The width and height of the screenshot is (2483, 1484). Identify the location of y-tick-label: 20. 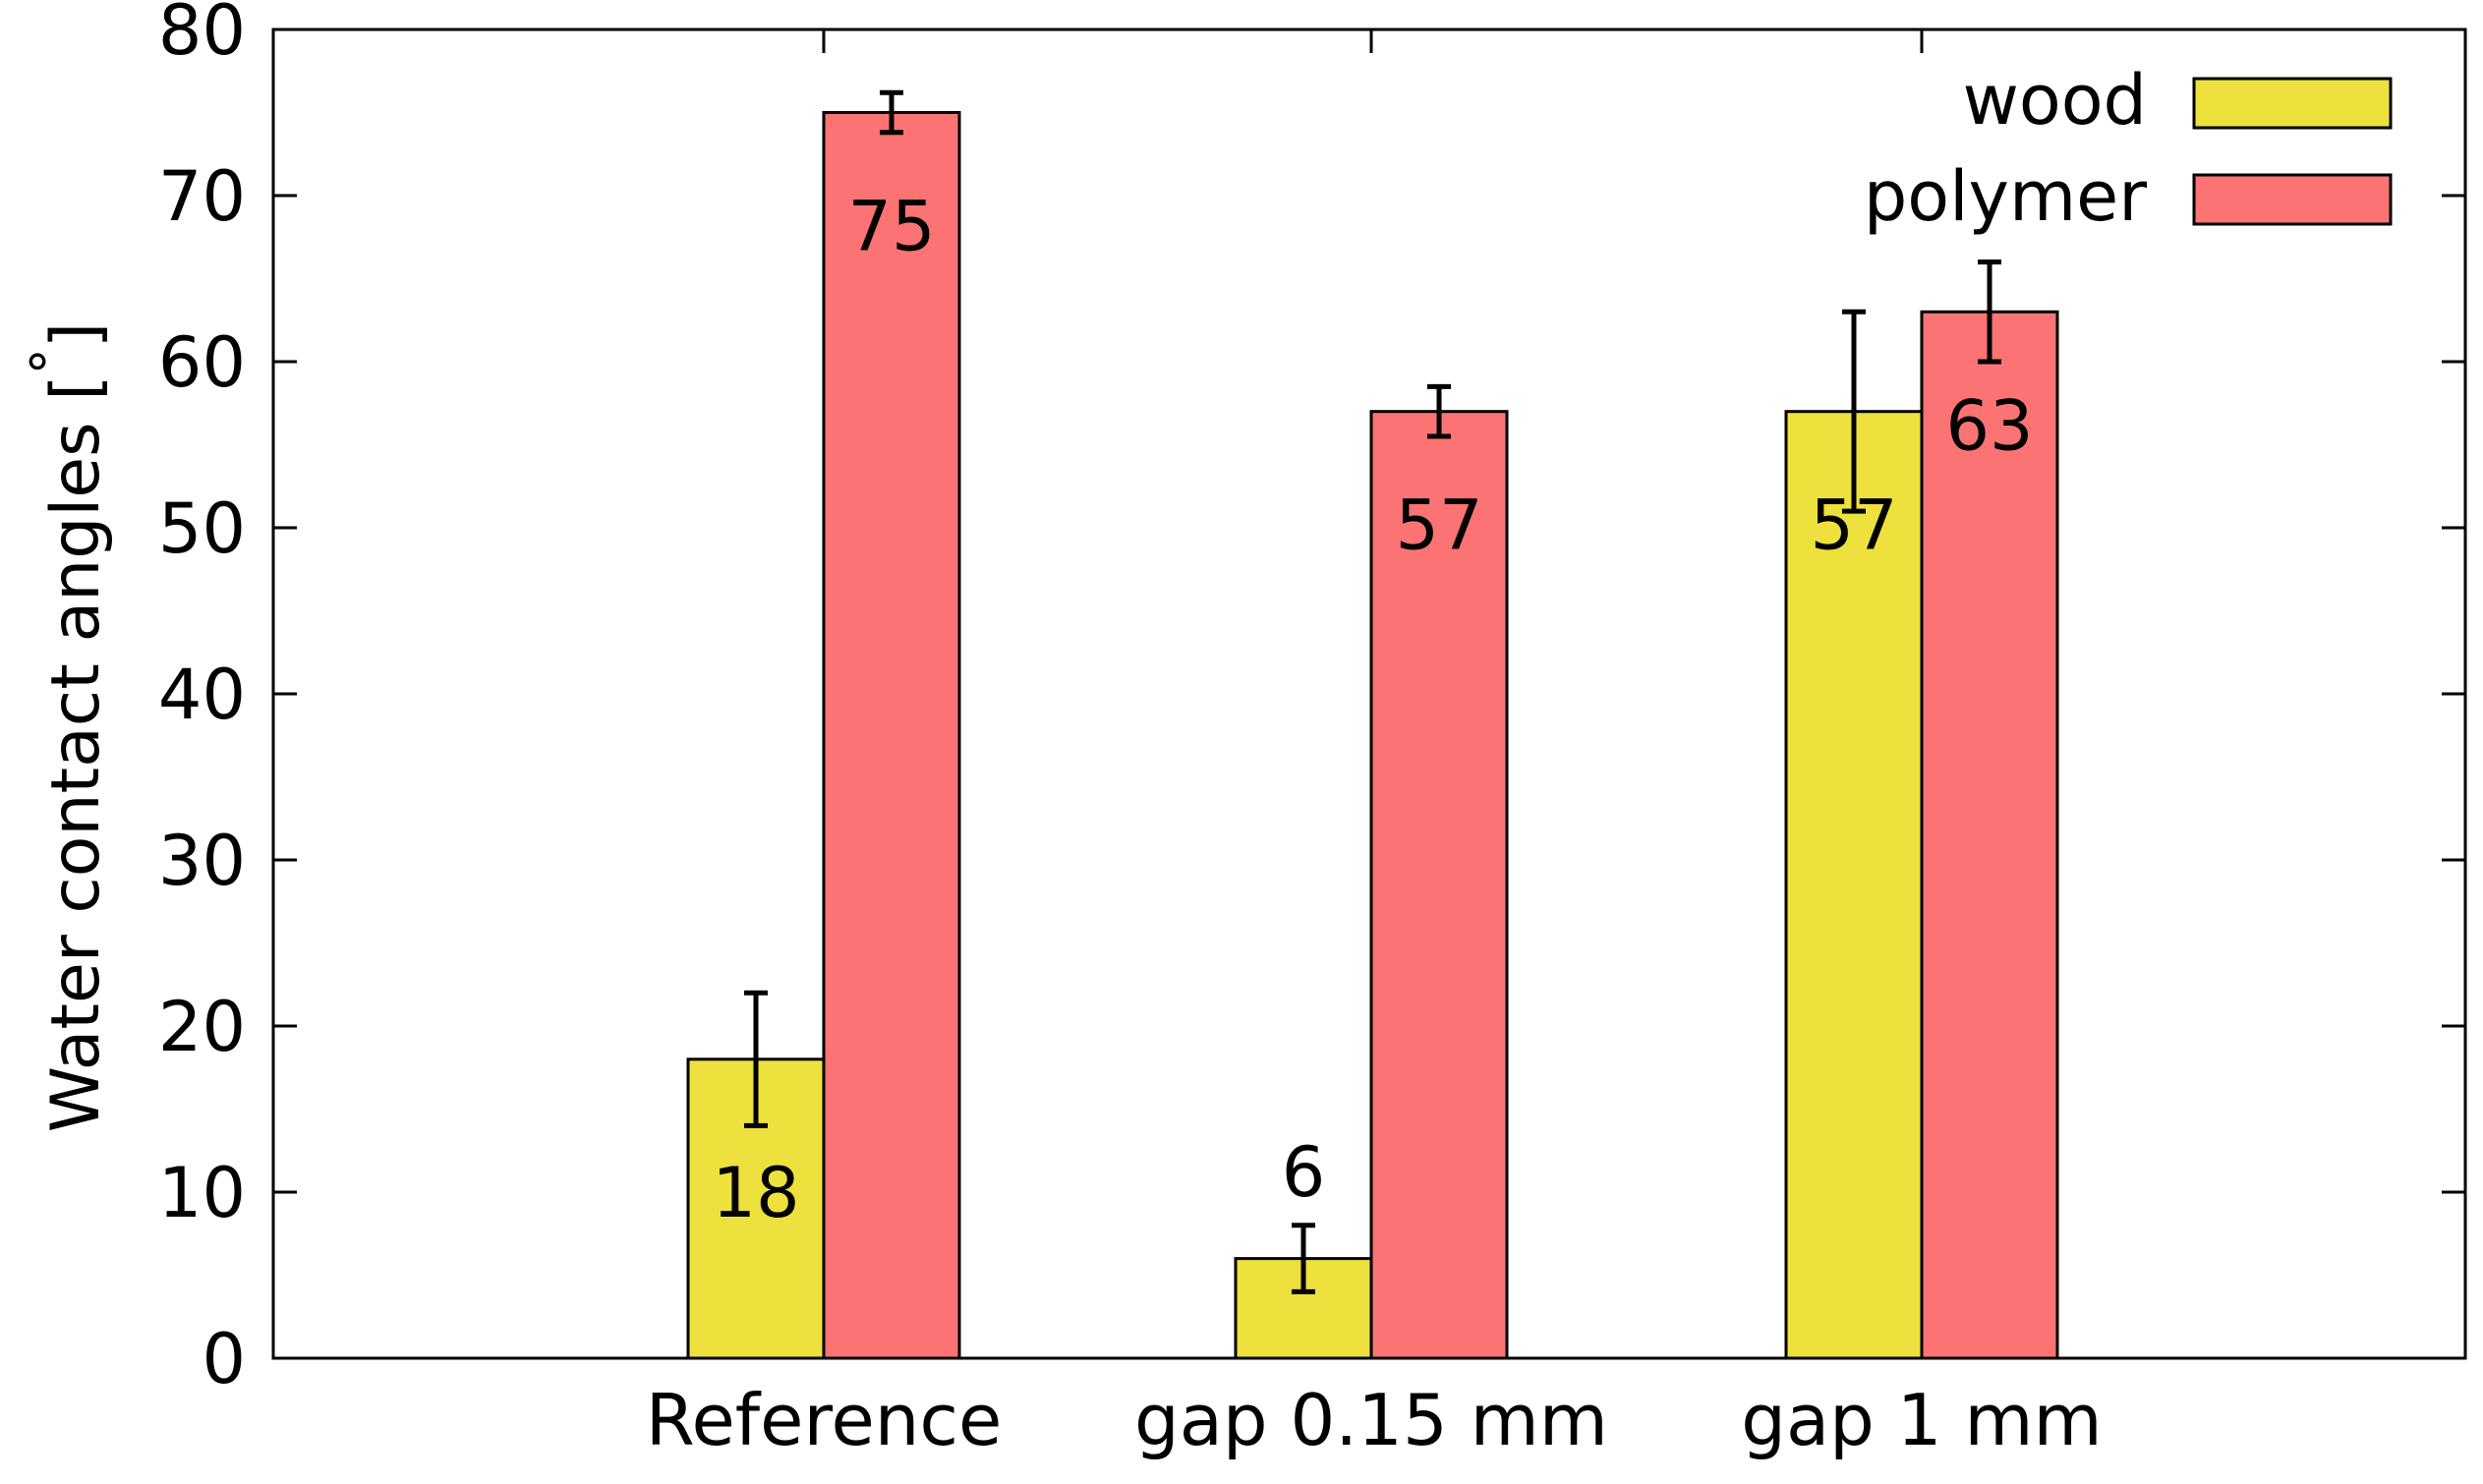
(202, 1027).